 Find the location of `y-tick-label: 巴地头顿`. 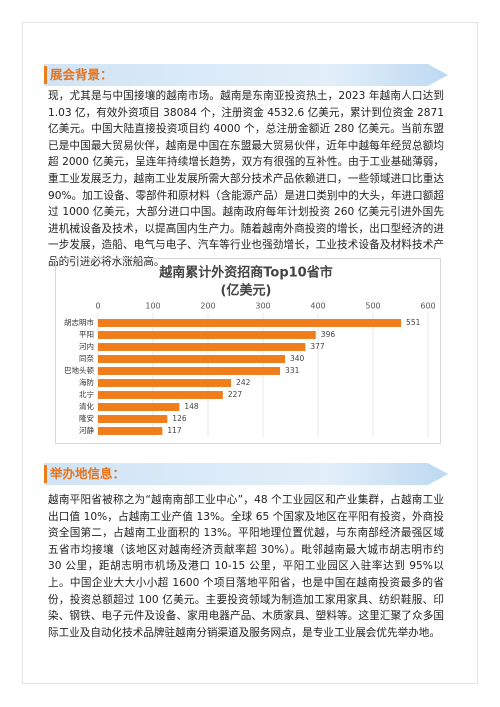

y-tick-label: 巴地头顿 is located at coordinates (79, 370).